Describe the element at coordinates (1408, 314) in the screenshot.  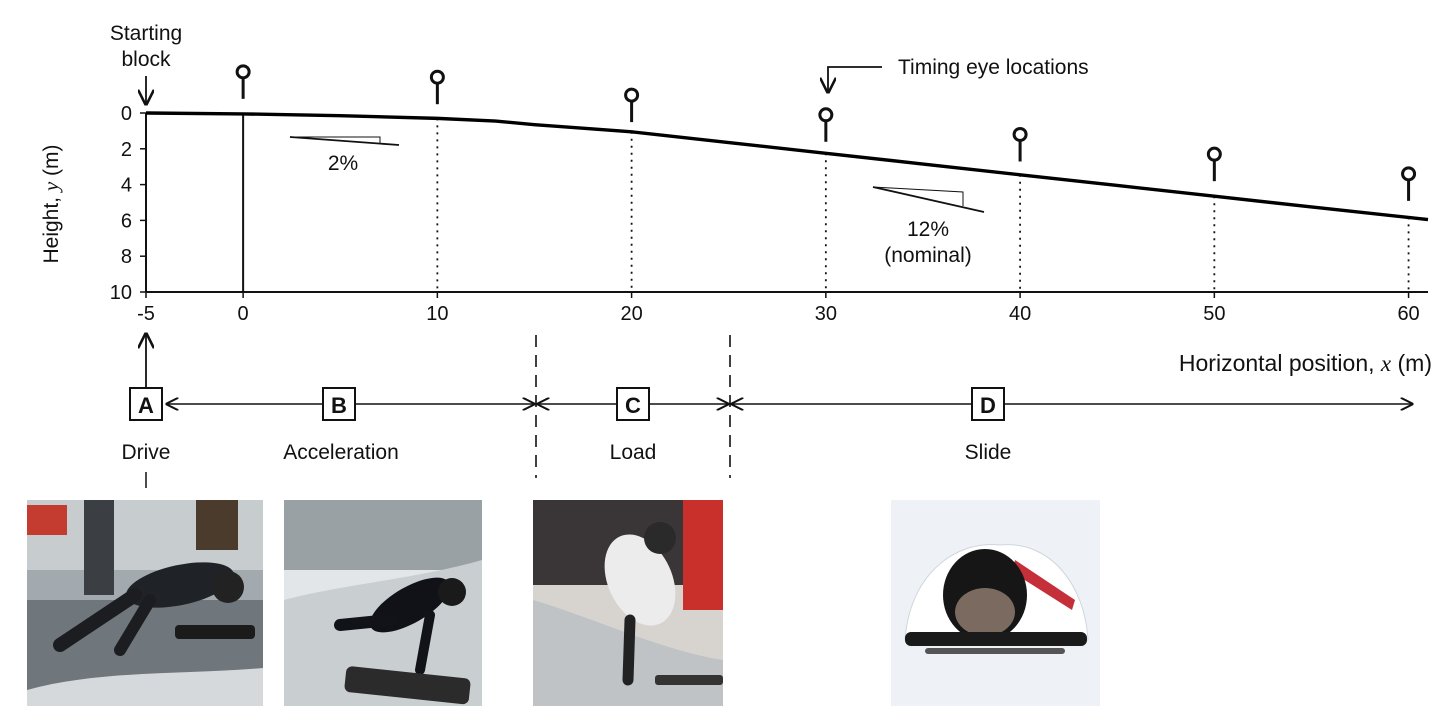
I see `x-tick-label: 60` at that location.